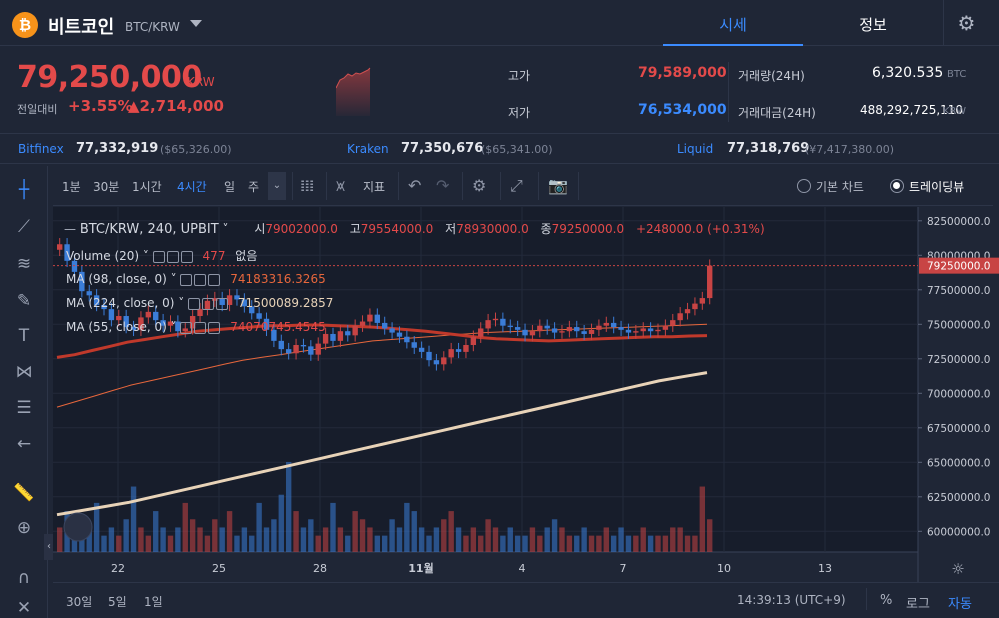  I want to click on ruler-icon: 📏, so click(24, 493).